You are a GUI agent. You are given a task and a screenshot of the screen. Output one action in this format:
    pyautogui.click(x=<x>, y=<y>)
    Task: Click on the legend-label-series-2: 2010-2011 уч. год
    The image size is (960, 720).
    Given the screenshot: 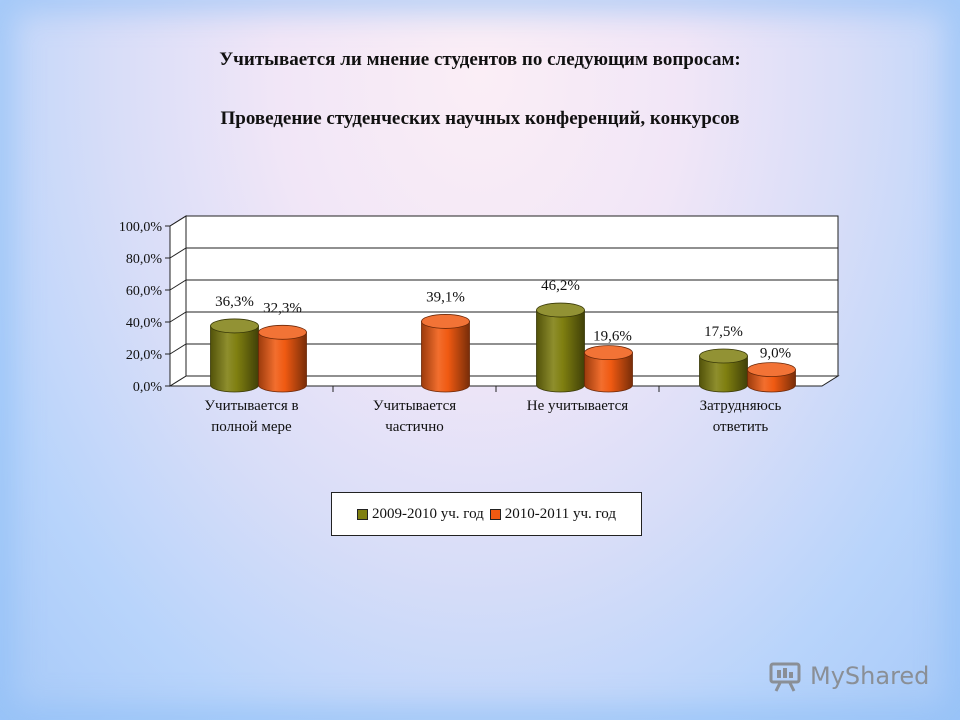 What is the action you would take?
    pyautogui.click(x=560, y=513)
    